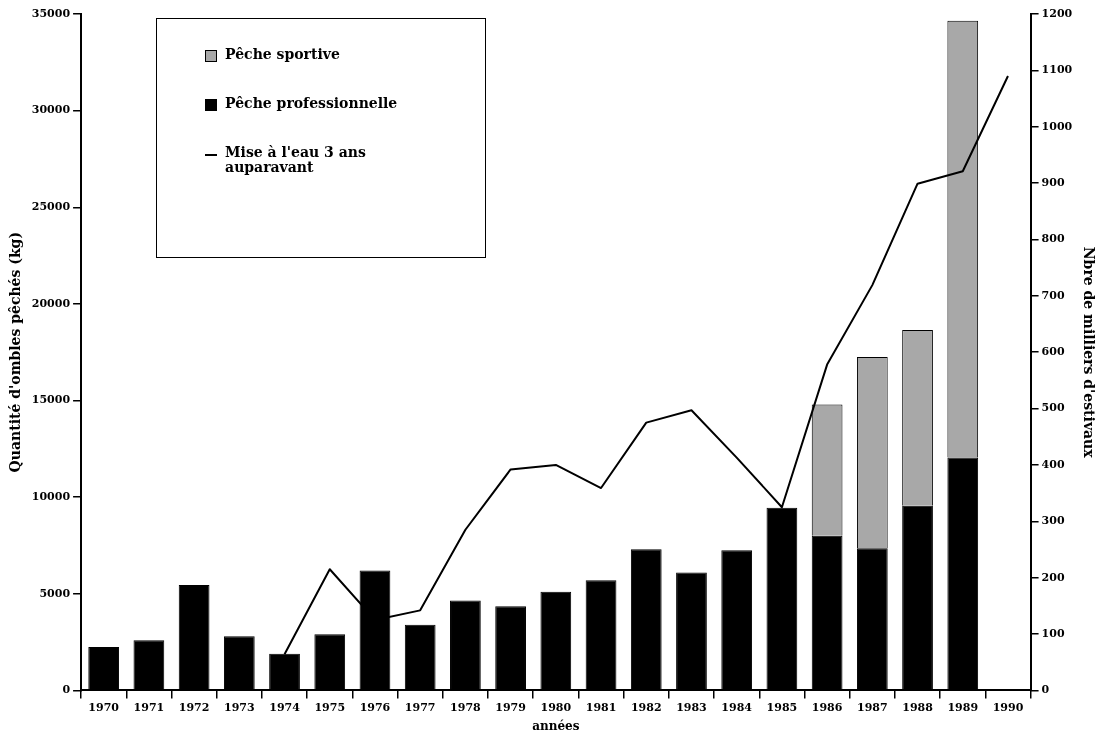 This screenshot has width=1108, height=742. Describe the element at coordinates (330, 707) in the screenshot. I see `x-tick-label: 1975` at that location.